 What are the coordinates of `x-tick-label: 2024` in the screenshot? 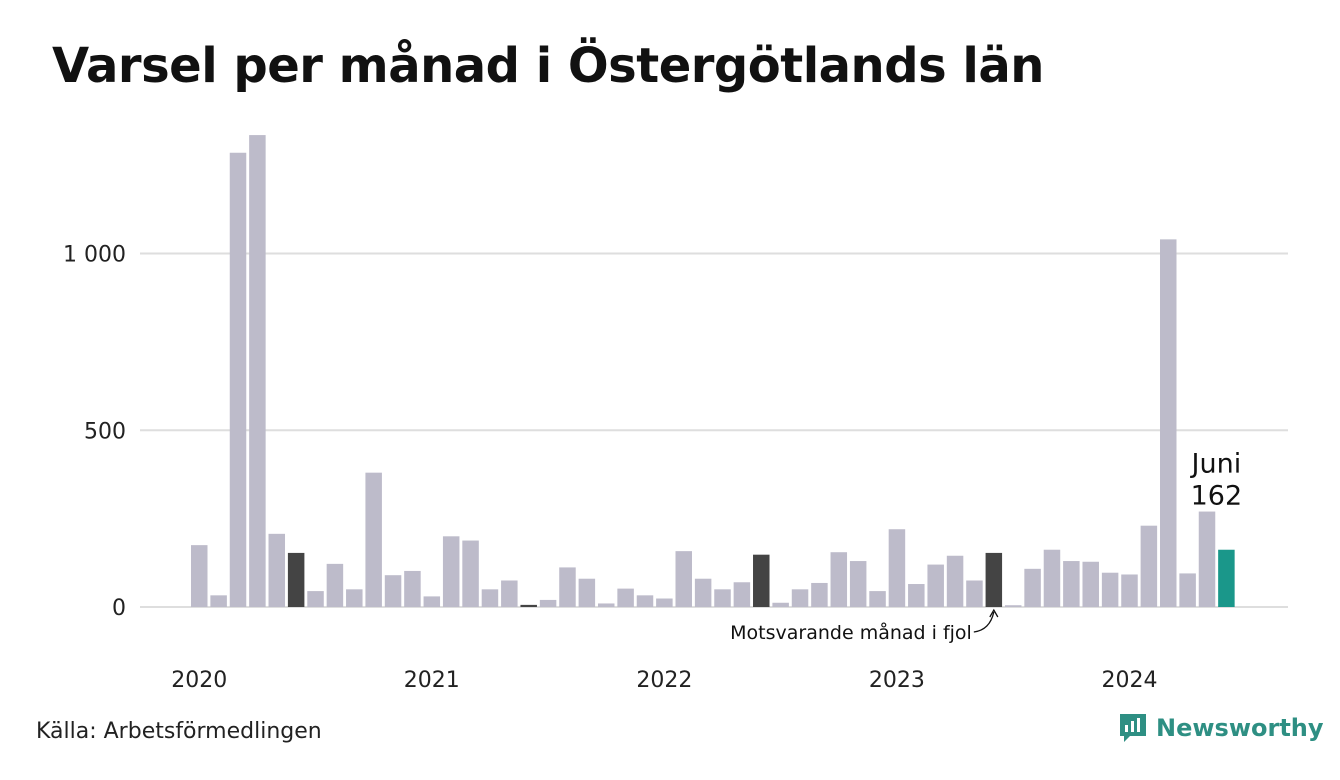 It's located at (1129, 680).